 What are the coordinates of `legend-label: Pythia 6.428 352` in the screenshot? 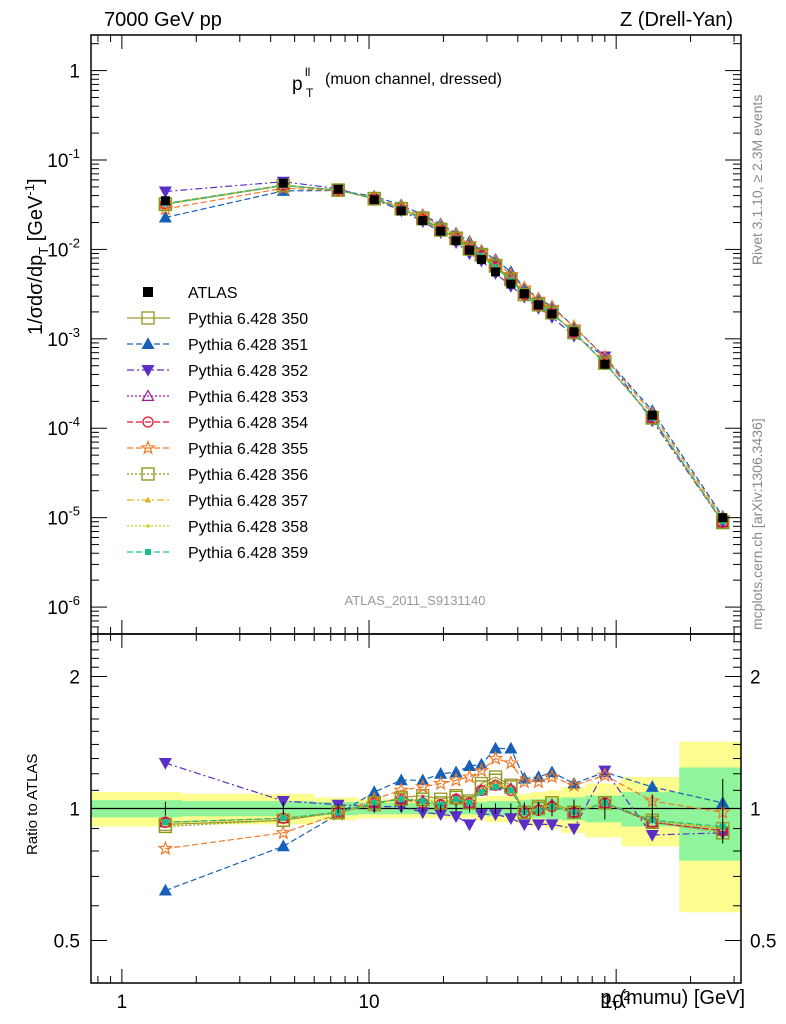 It's located at (248, 371).